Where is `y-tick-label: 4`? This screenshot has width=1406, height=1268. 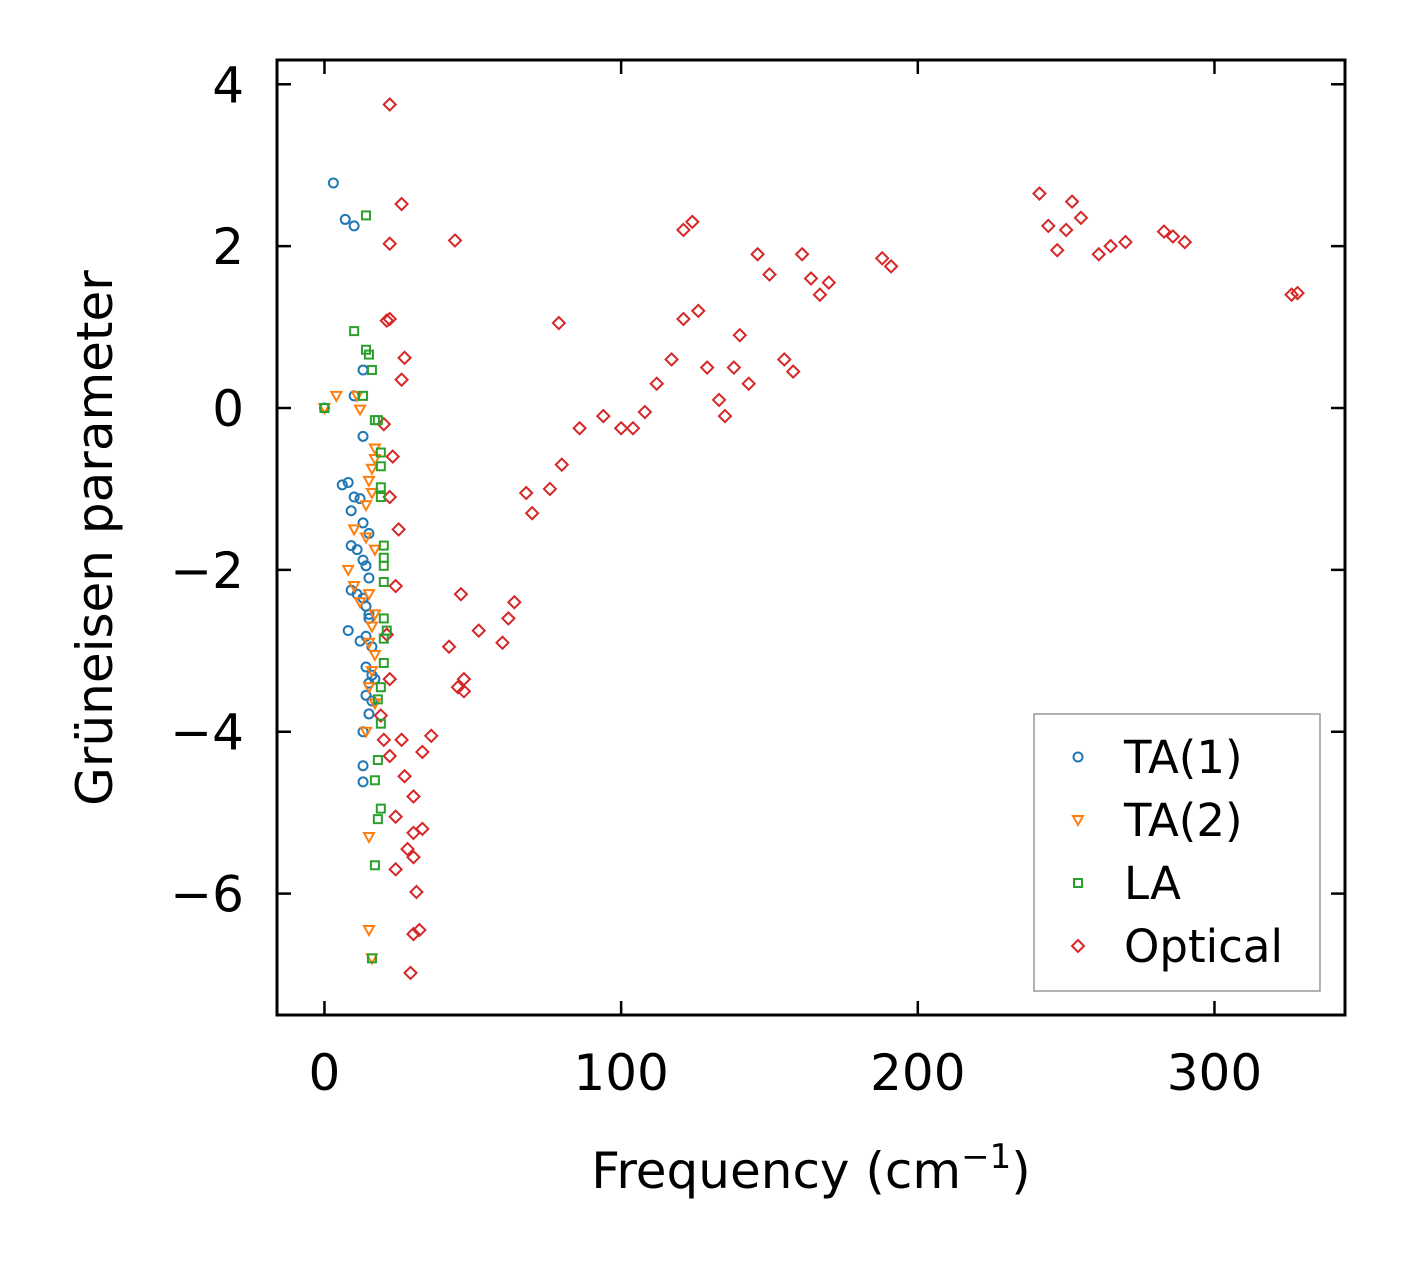
y-tick-label: 4 is located at coordinates (228, 85).